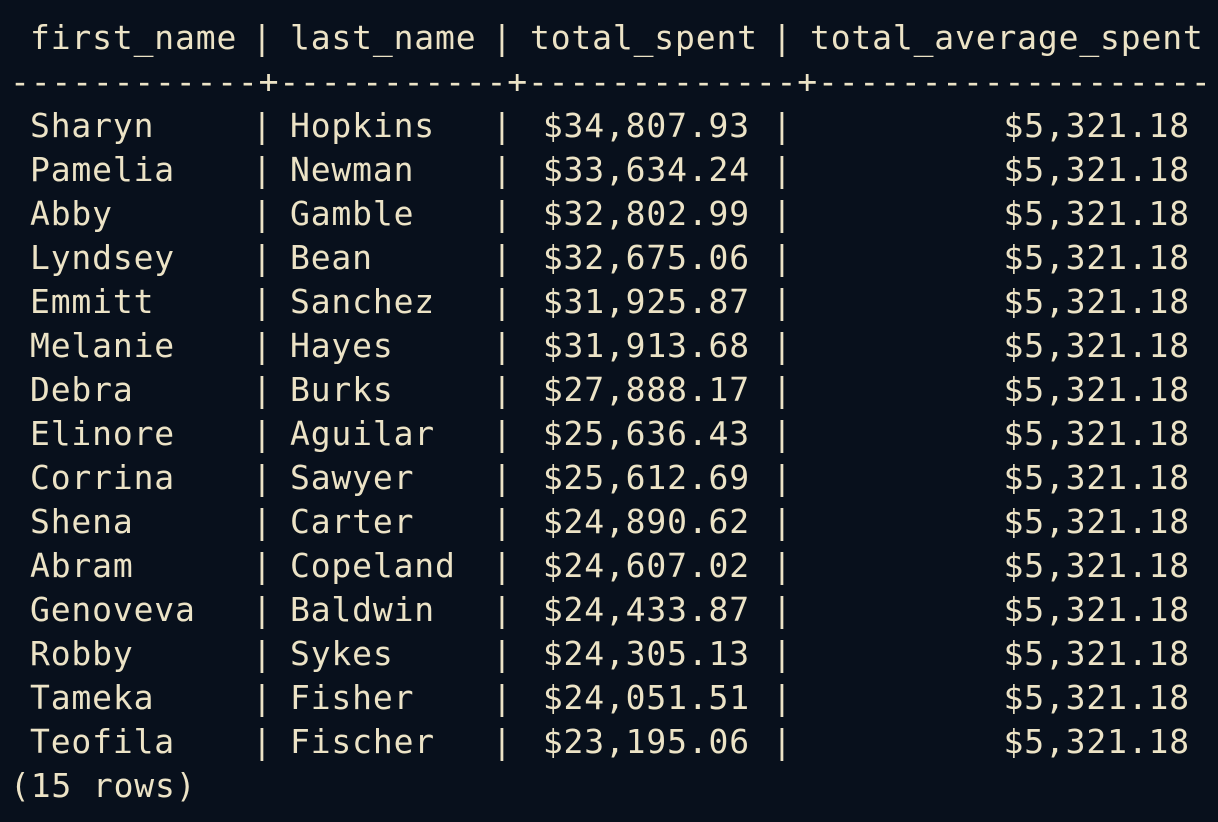 This screenshot has height=822, width=1218. I want to click on cell-first-name: Elinore, so click(103, 433).